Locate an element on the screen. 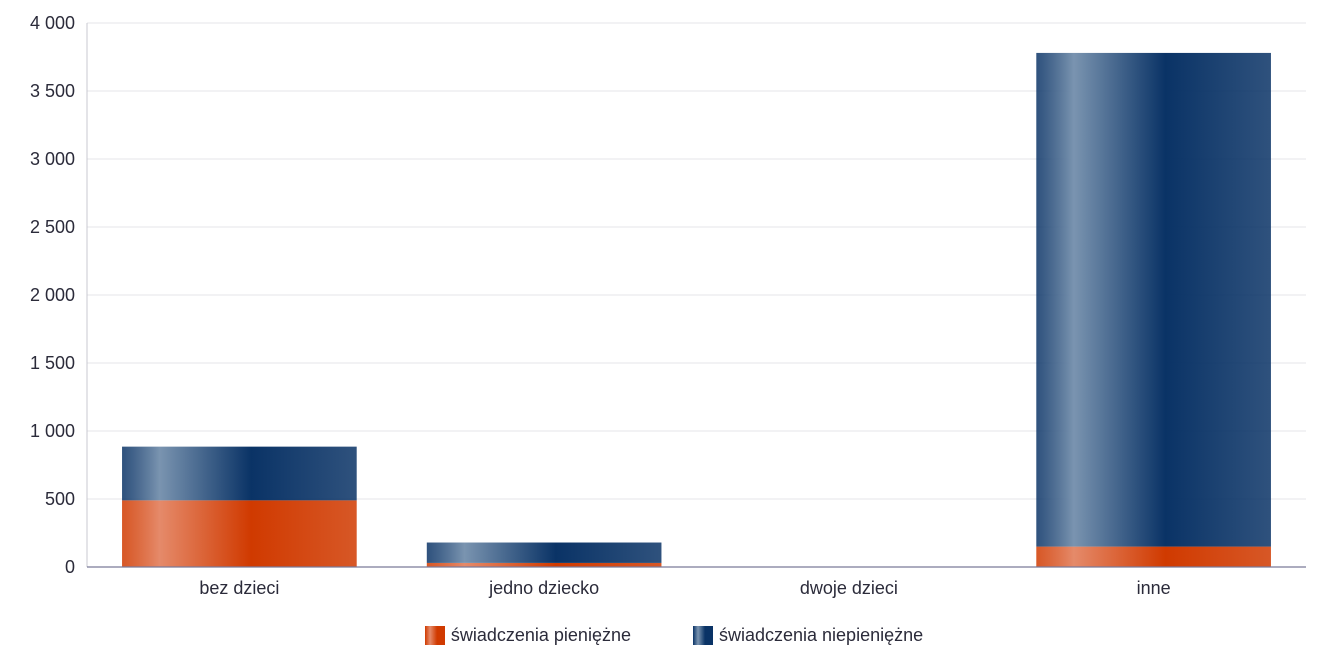 The width and height of the screenshot is (1318, 650). y-tick-label: 4 000 is located at coordinates (52, 23).